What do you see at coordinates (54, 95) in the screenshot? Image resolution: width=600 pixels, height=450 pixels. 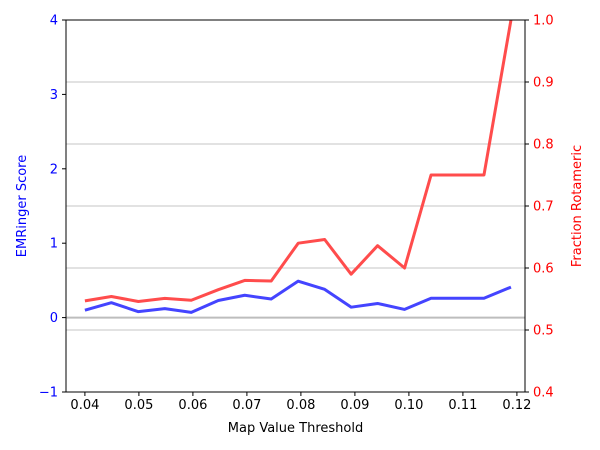 I see `y-left-tick-label: 3` at bounding box center [54, 95].